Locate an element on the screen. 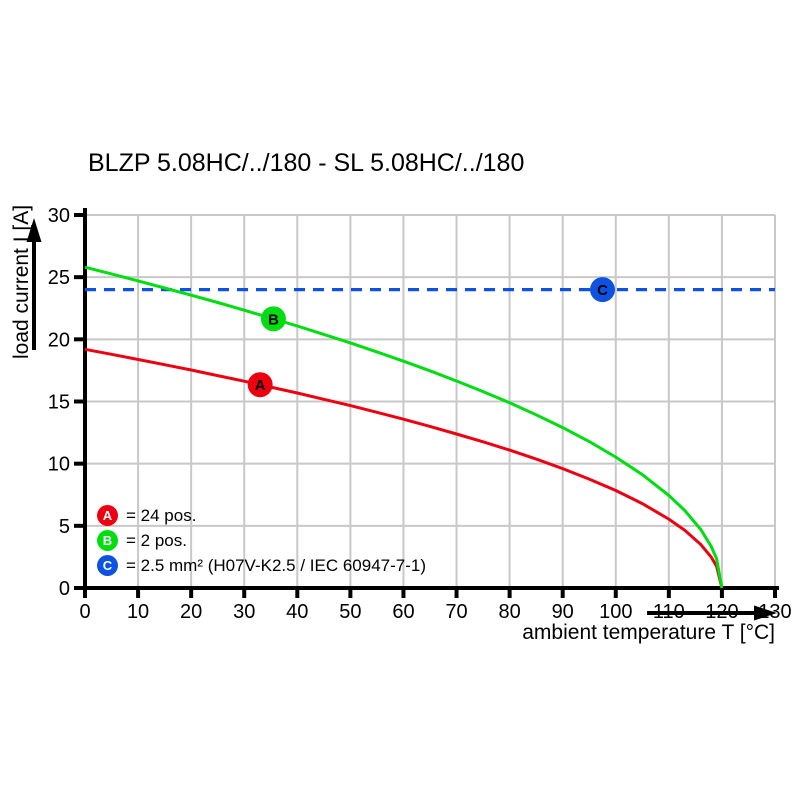 Image resolution: width=800 pixels, height=800 pixels. svg-text: B is located at coordinates (273, 319).